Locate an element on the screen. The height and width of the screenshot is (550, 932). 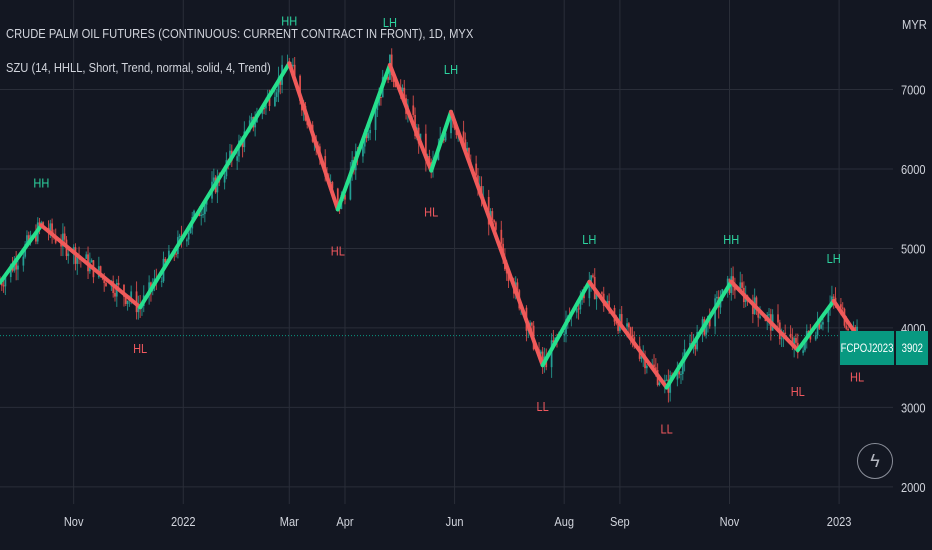
zigzag-up-segment is located at coordinates (815, 325).